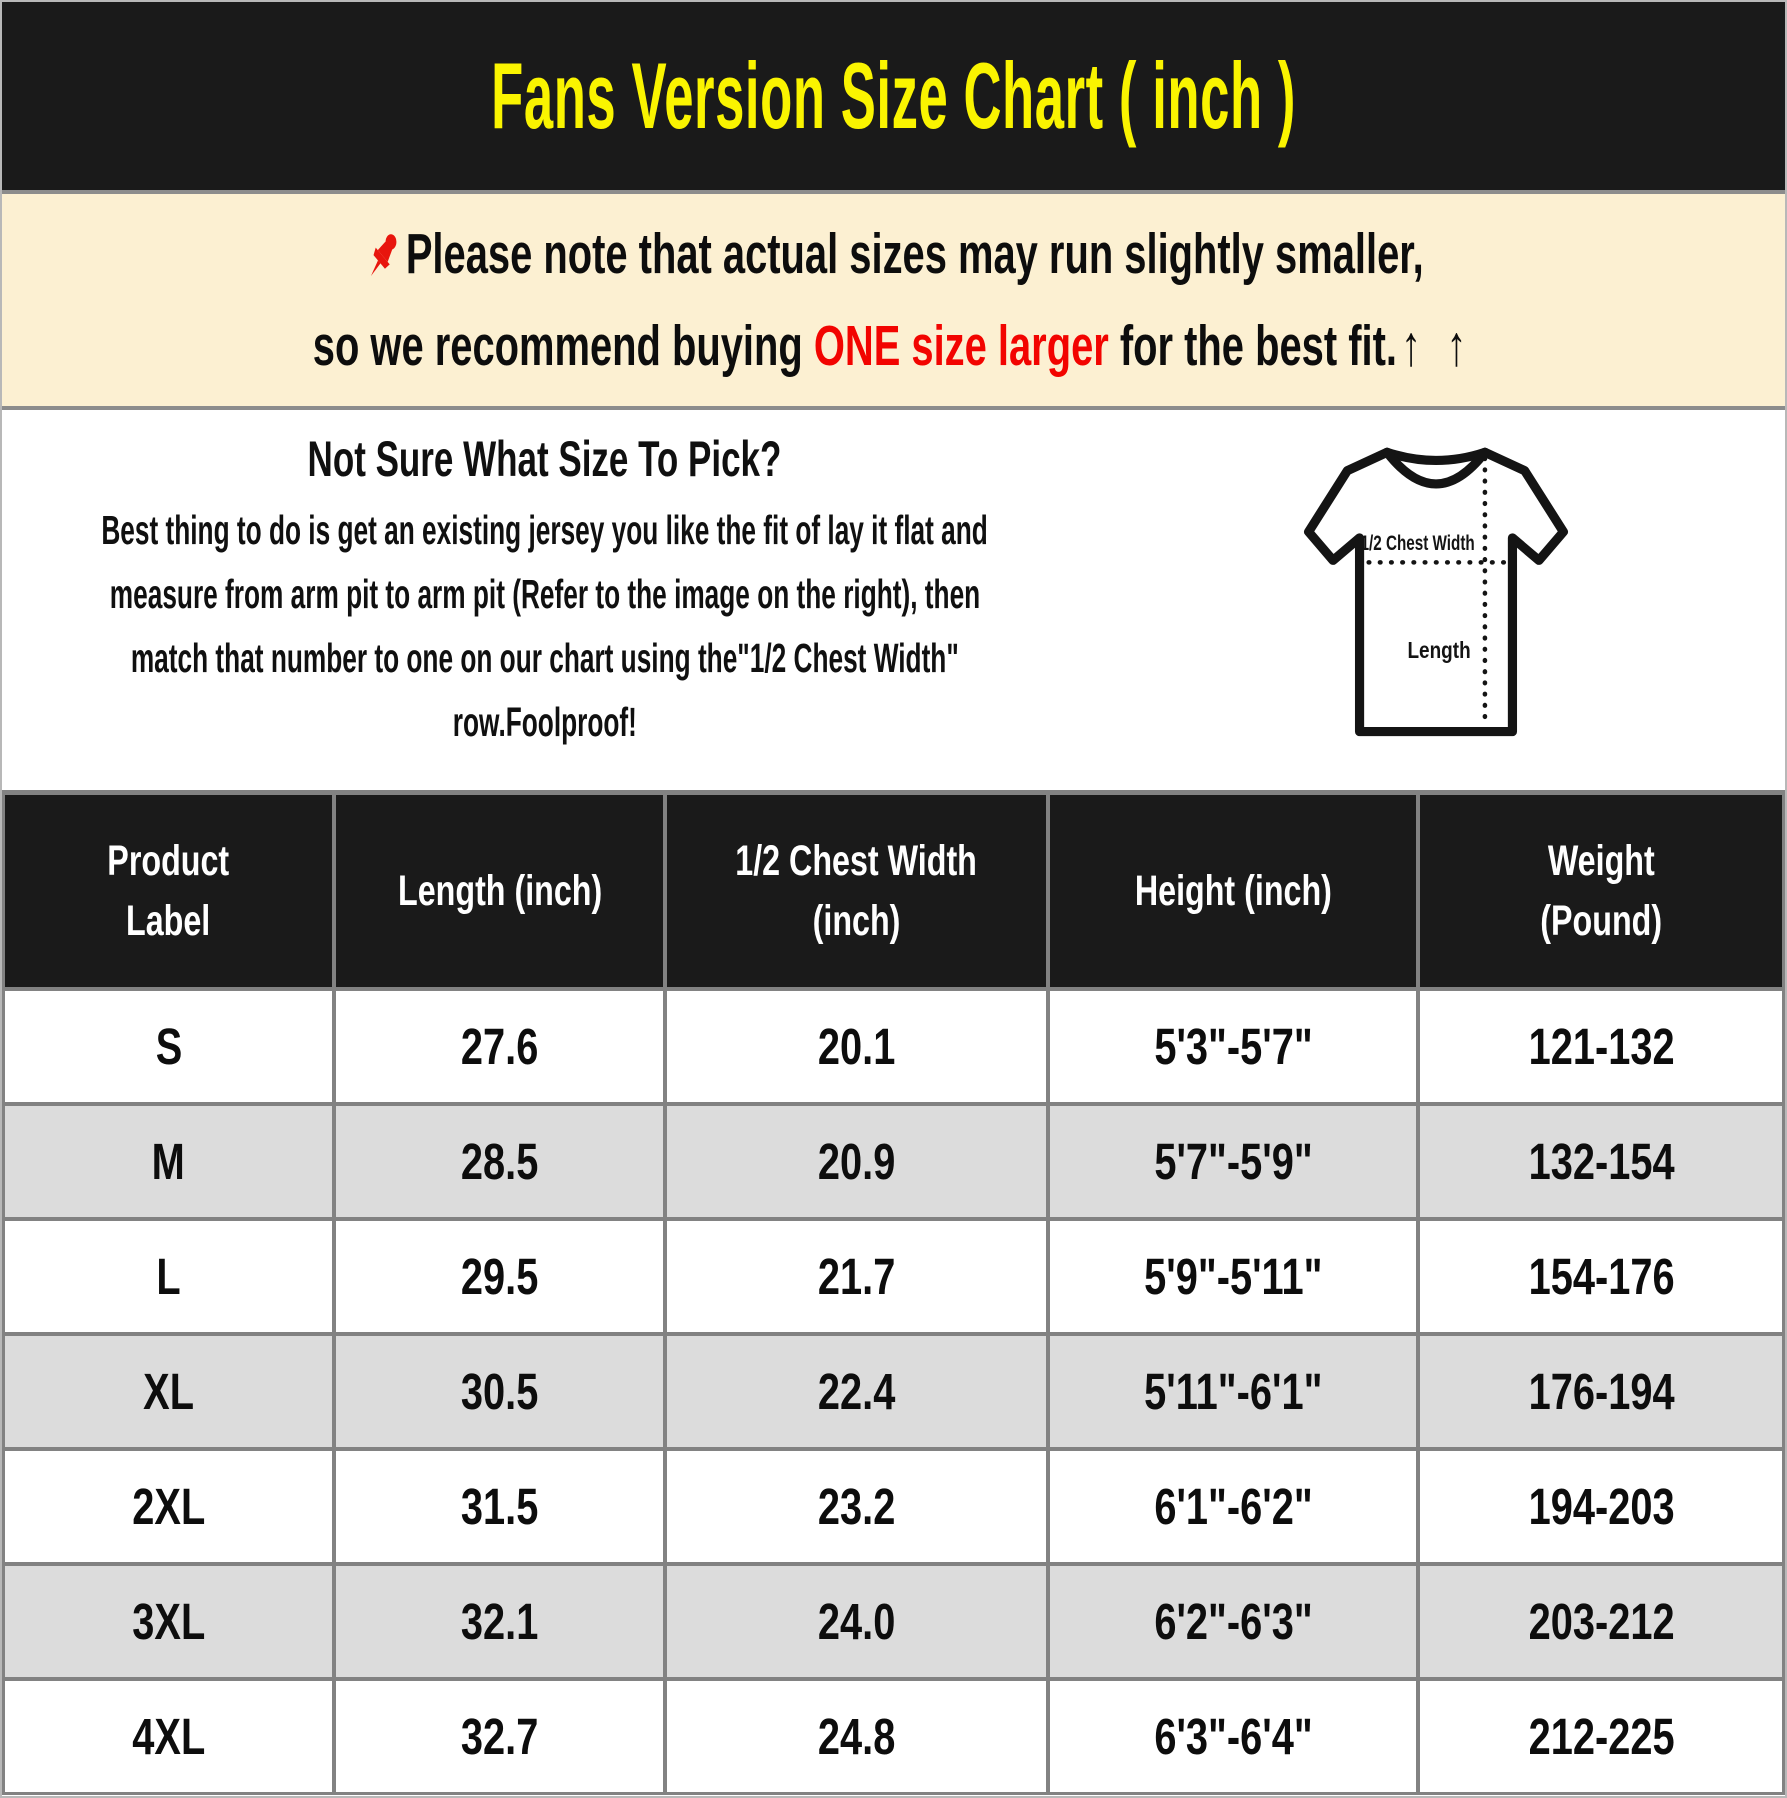 This screenshot has height=1798, width=1787. I want to click on table-cell: 20.9, so click(856, 1161).